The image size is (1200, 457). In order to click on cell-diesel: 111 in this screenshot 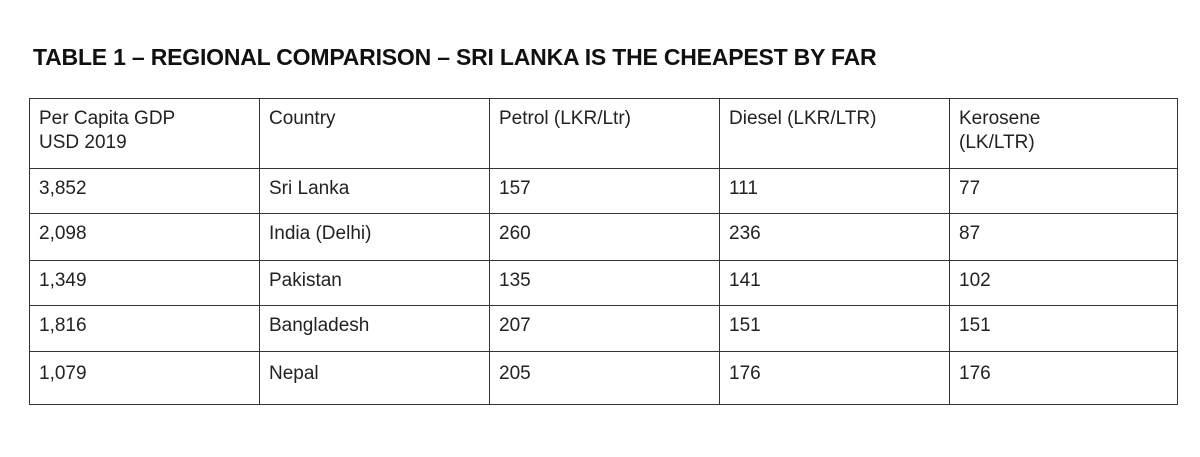, I will do `click(834, 191)`.